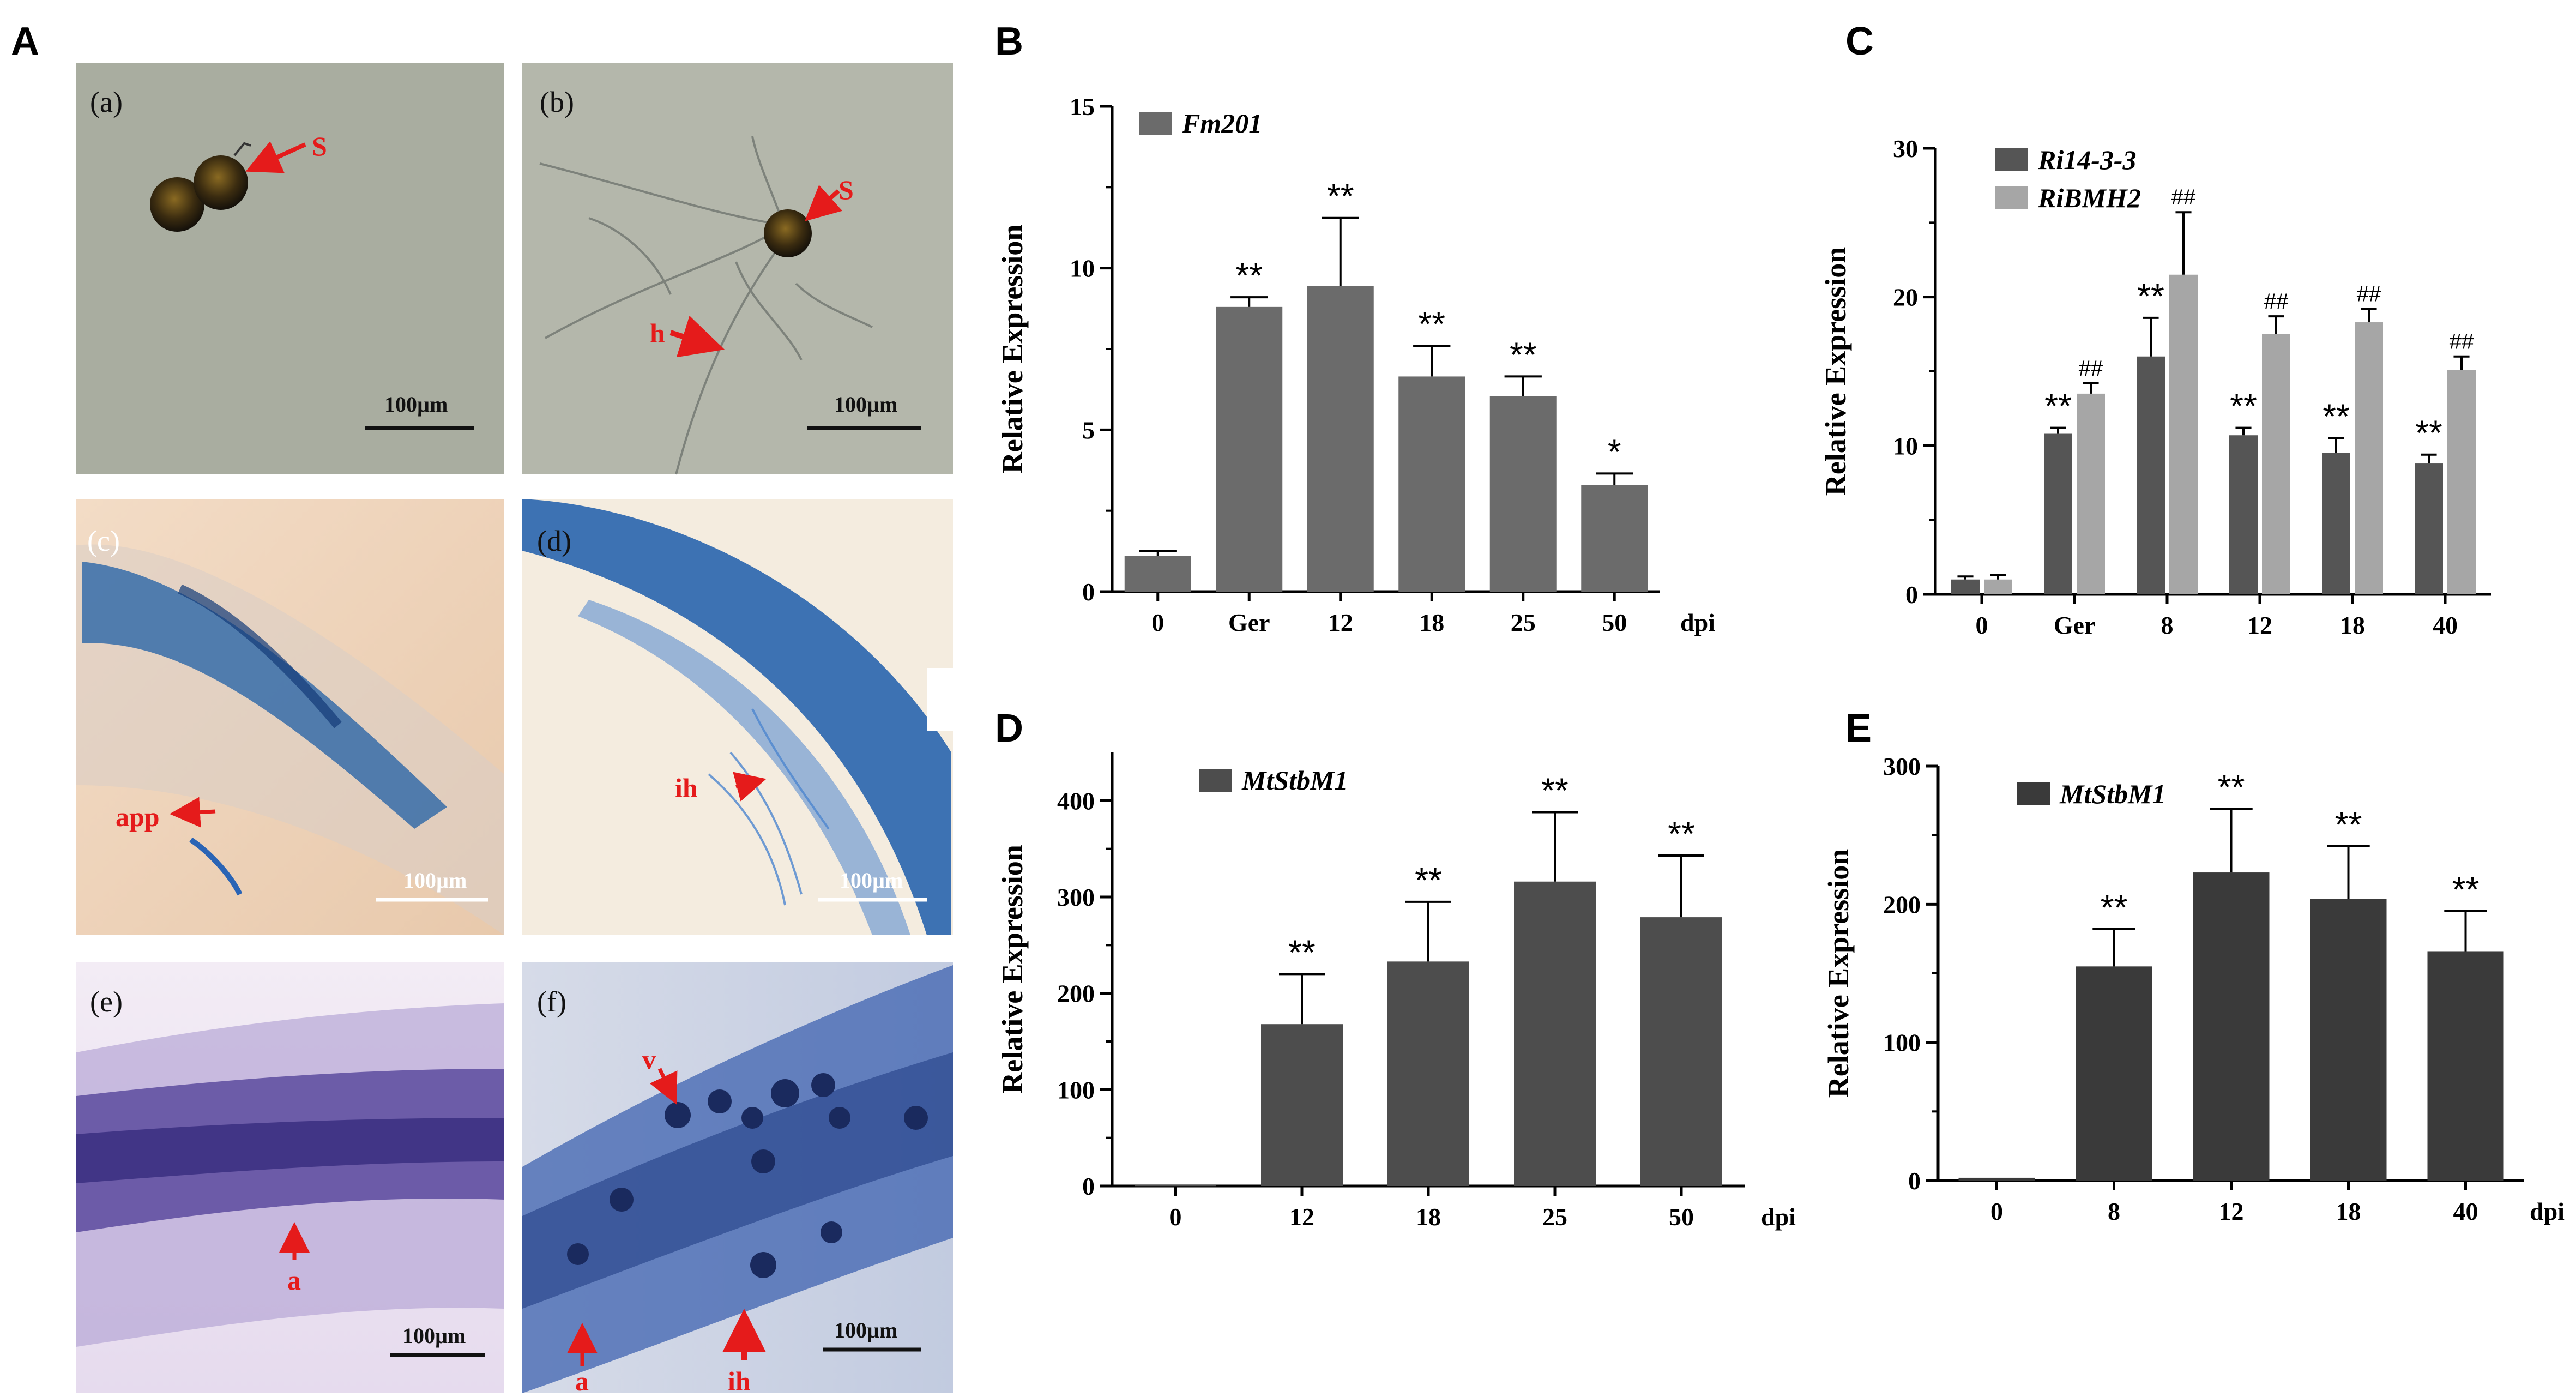 The image size is (2576, 1397). I want to click on arrow-label-h: h, so click(658, 333).